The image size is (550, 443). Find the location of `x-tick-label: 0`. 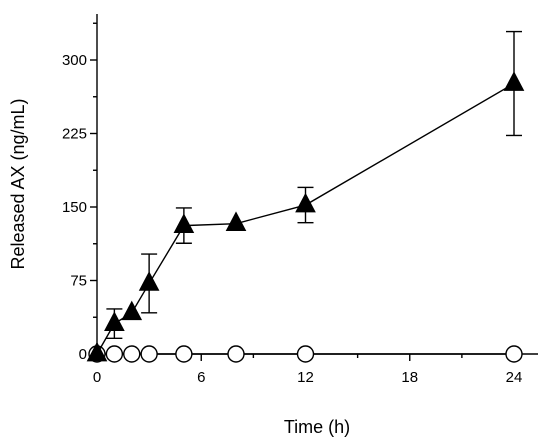

x-tick-label: 0 is located at coordinates (97, 377).